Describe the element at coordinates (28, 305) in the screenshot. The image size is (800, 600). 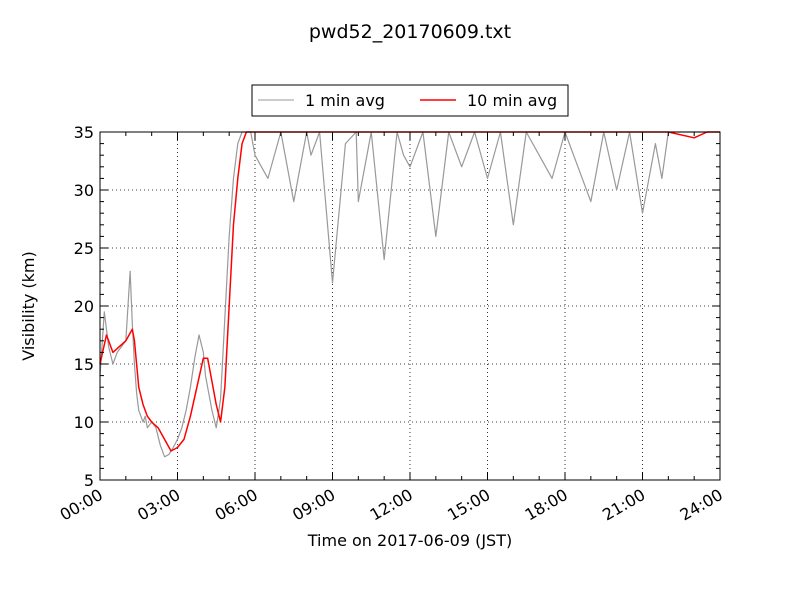
I see `y-axis-label: Visibility (km)` at that location.